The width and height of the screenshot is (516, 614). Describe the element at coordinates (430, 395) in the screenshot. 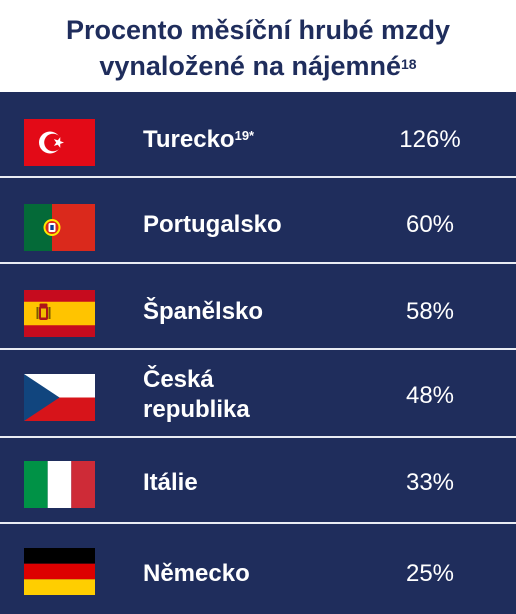

I see `percent-value: 48%` at that location.